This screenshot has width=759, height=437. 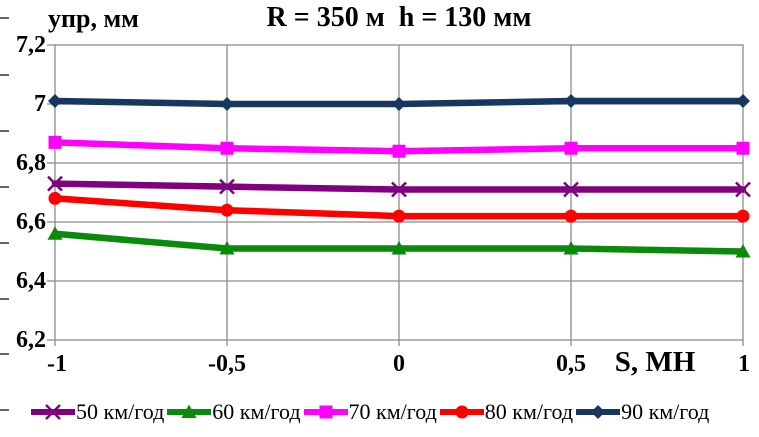 What do you see at coordinates (189, 411) in the screenshot?
I see `triangle-marker-icon` at bounding box center [189, 411].